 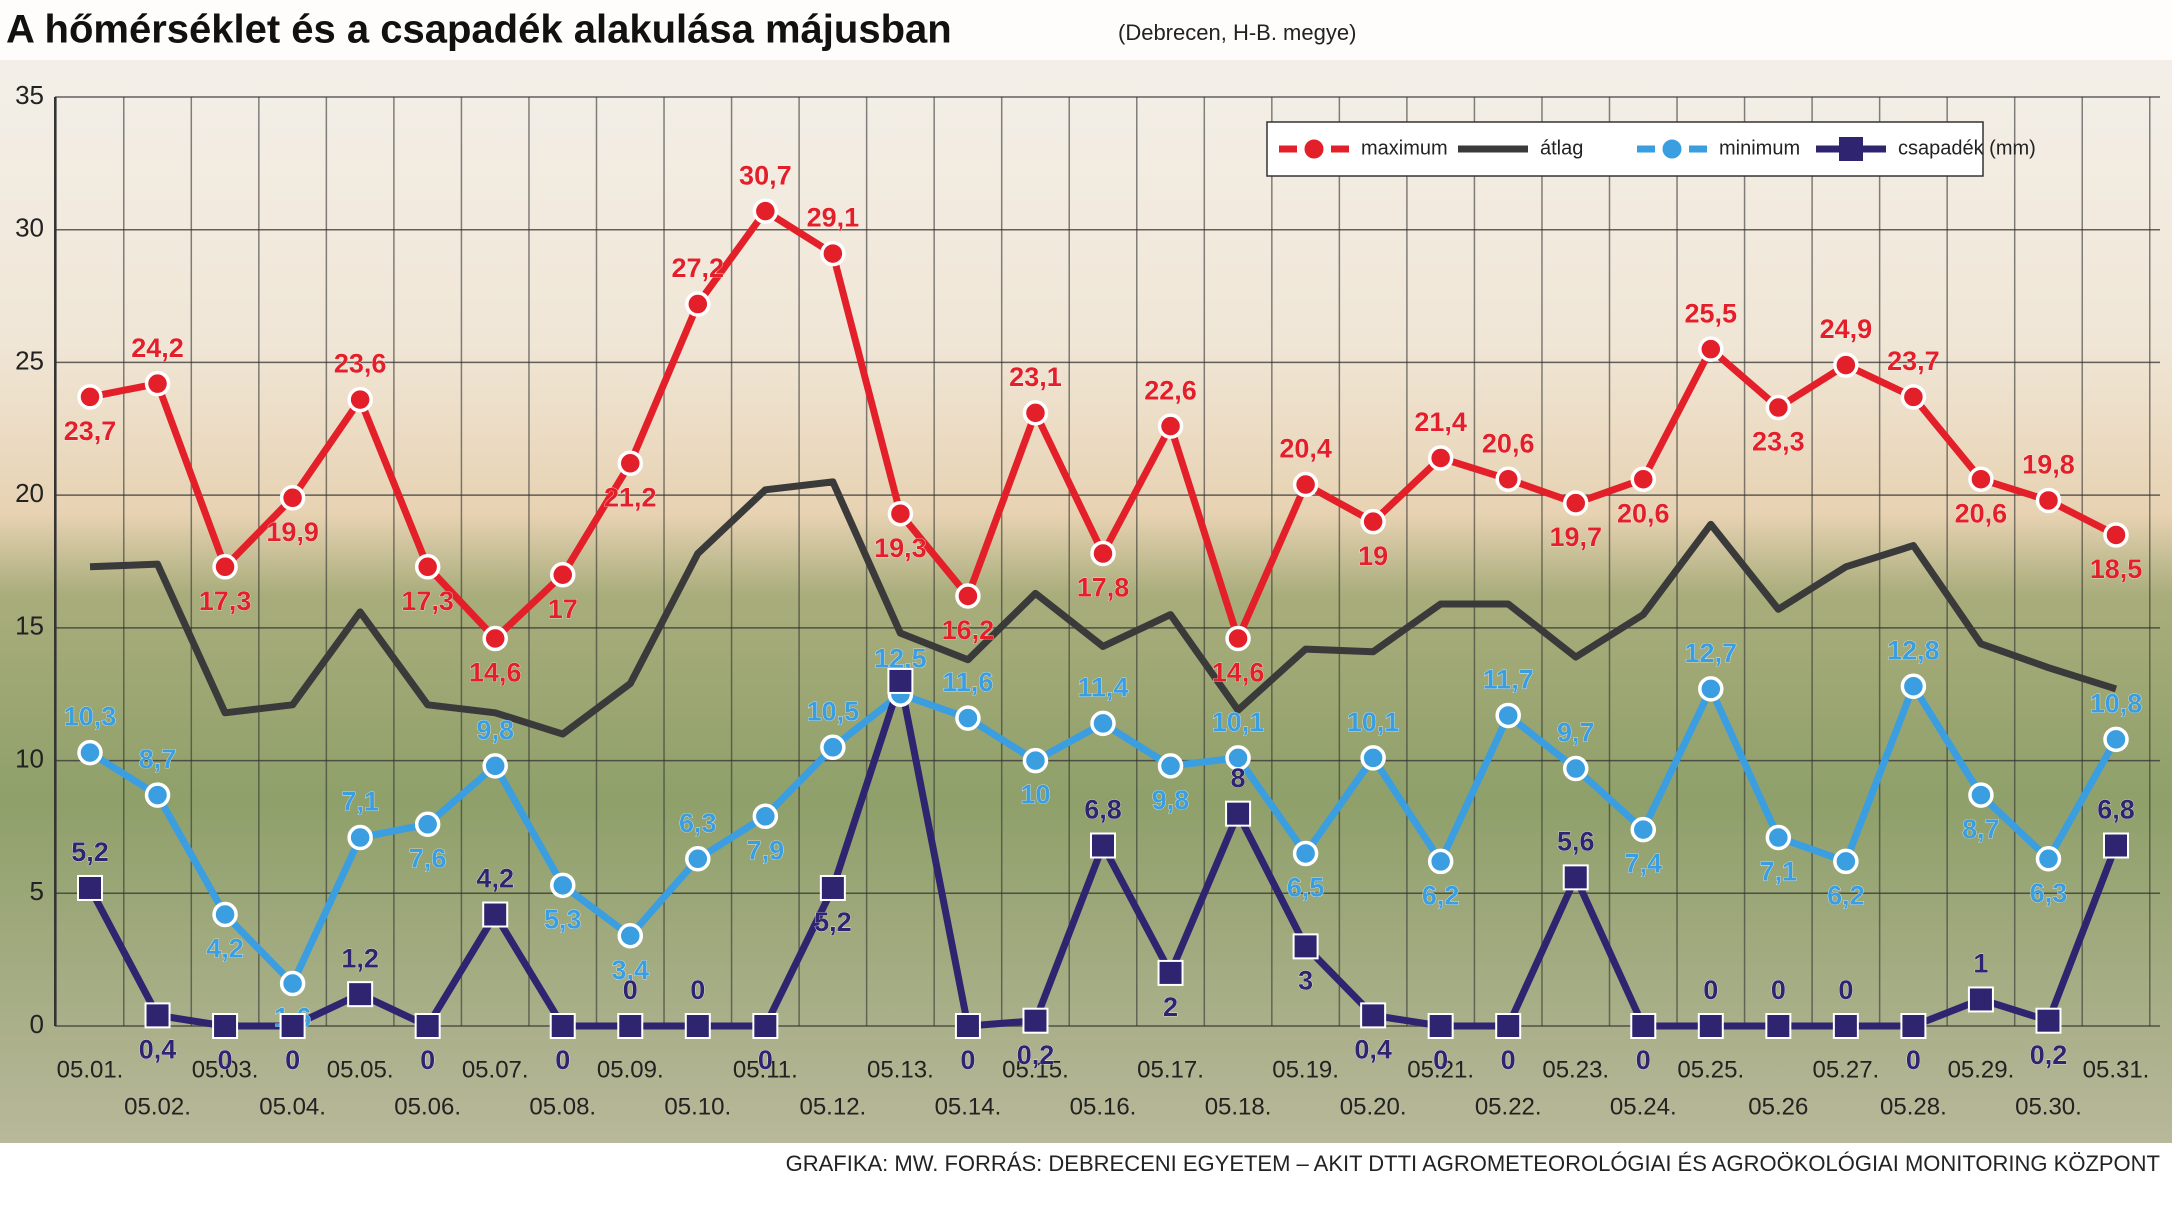 What do you see at coordinates (1305, 1069) in the screenshot?
I see `x-tick-label: 05.19.` at bounding box center [1305, 1069].